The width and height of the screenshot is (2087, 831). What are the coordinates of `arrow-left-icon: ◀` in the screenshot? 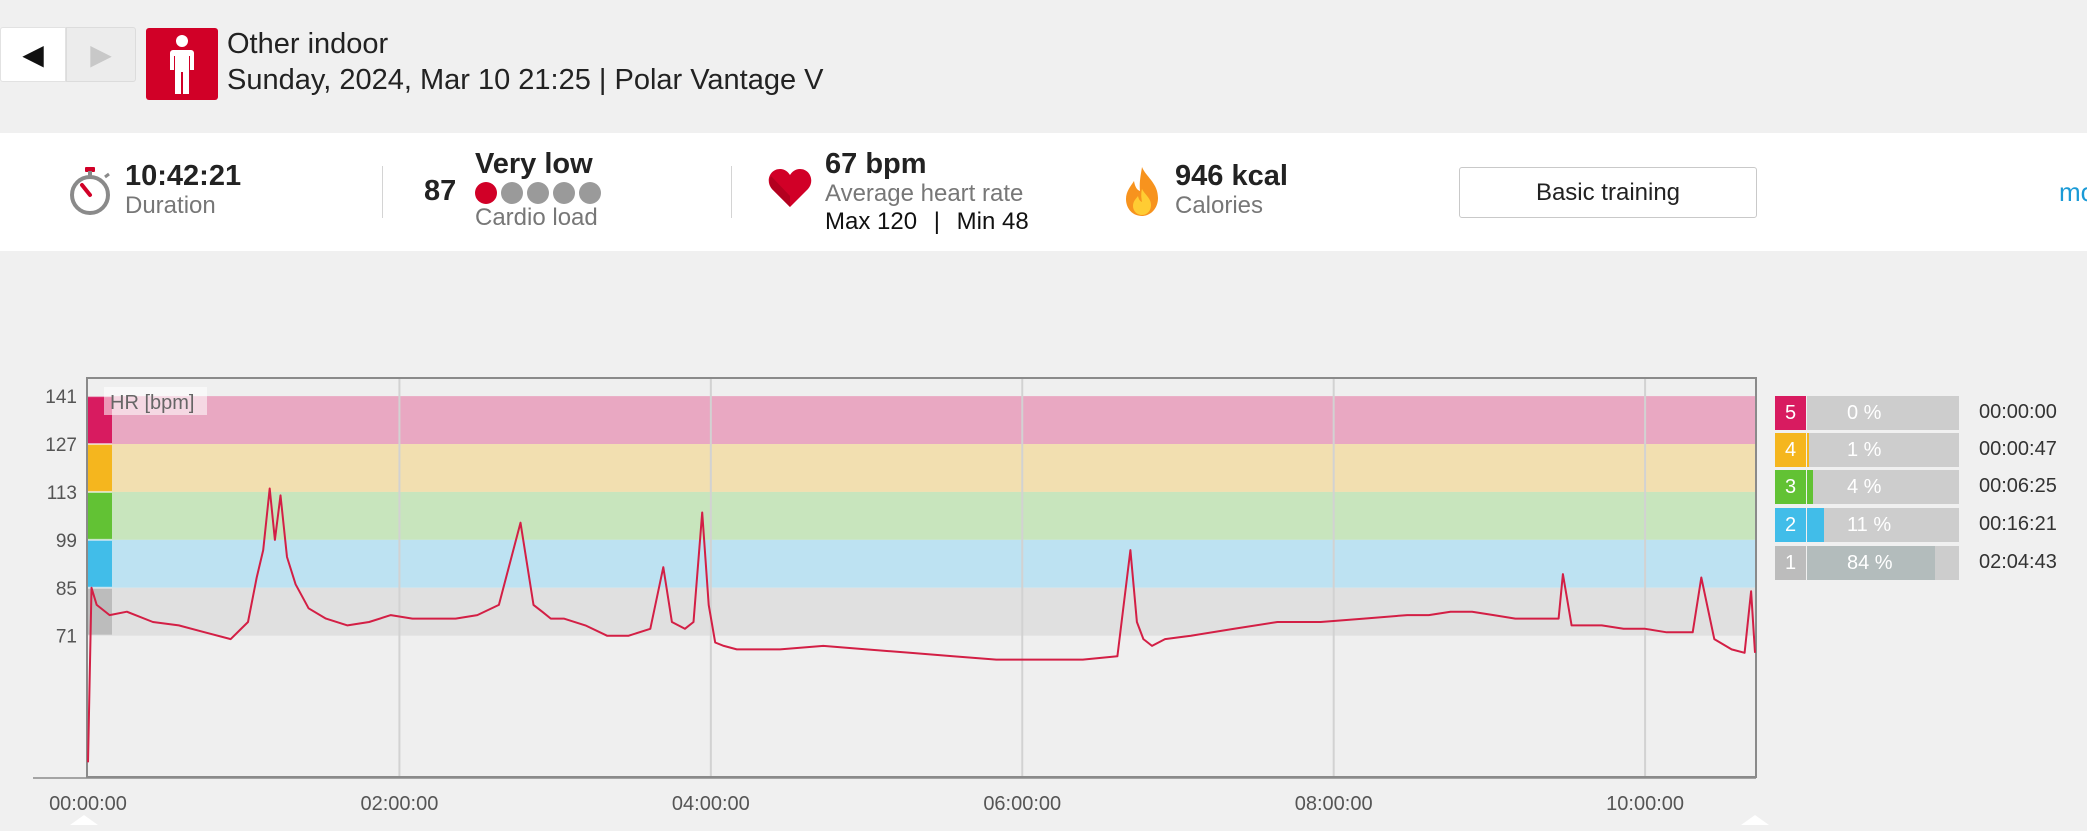 It's located at (33, 54).